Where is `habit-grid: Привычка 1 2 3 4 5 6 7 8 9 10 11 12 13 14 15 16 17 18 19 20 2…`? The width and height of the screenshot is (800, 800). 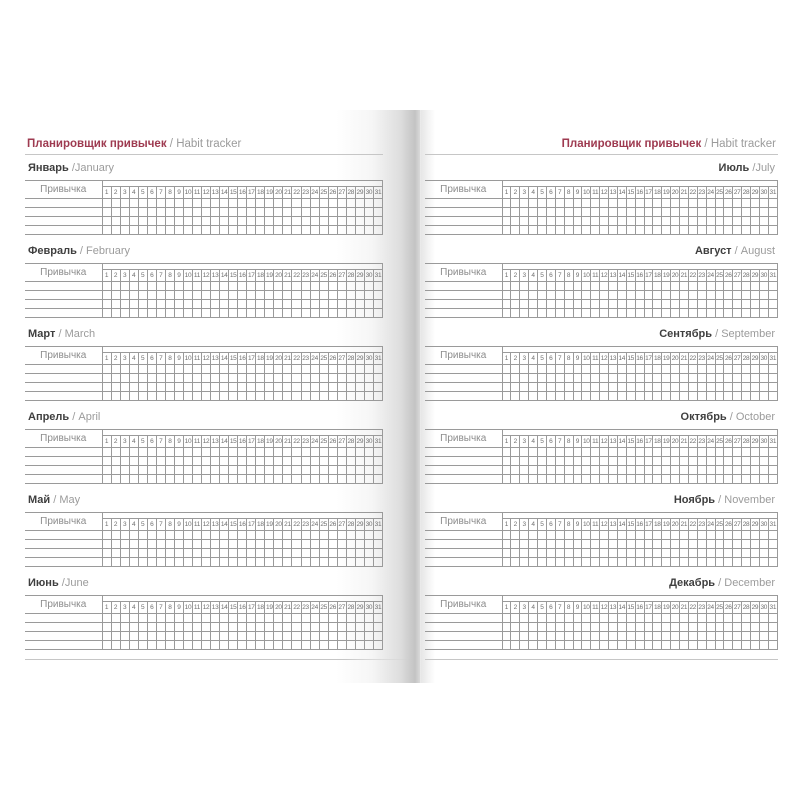
habit-grid: Привычка 1 2 3 4 5 6 7 8 9 10 11 12 13 14 15 16 17 18 19 20 2… is located at coordinates (204, 456).